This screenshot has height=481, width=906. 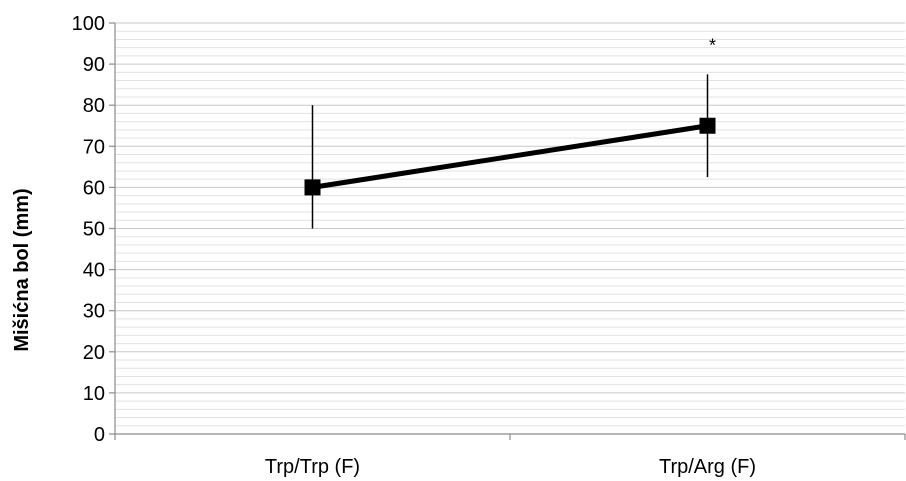 I want to click on y-tick-label: 10, so click(x=94, y=394).